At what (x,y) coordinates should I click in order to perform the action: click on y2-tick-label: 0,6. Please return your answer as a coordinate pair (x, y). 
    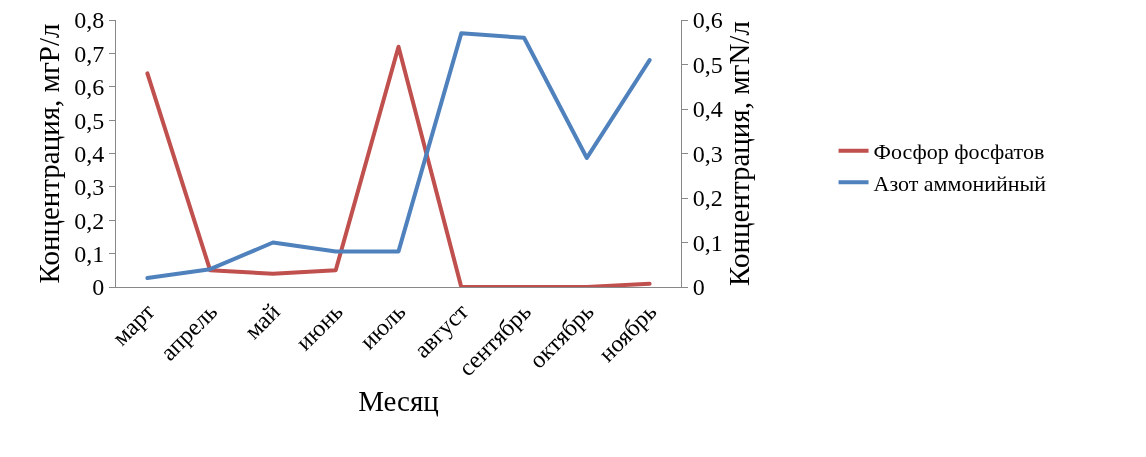
    Looking at the image, I should click on (707, 20).